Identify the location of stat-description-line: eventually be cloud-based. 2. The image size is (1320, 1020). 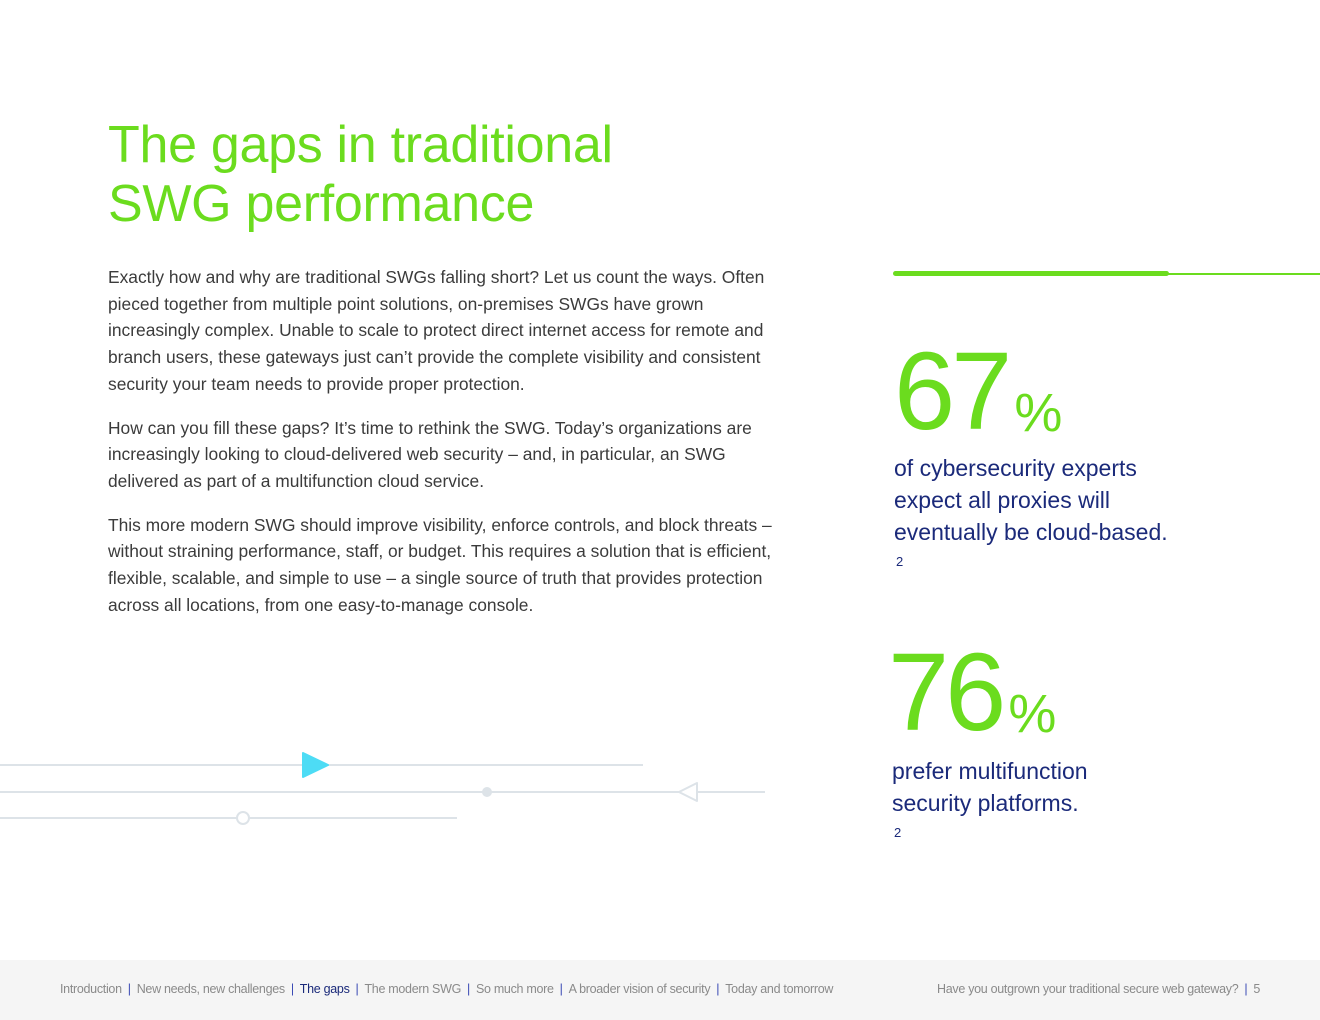
(1031, 548).